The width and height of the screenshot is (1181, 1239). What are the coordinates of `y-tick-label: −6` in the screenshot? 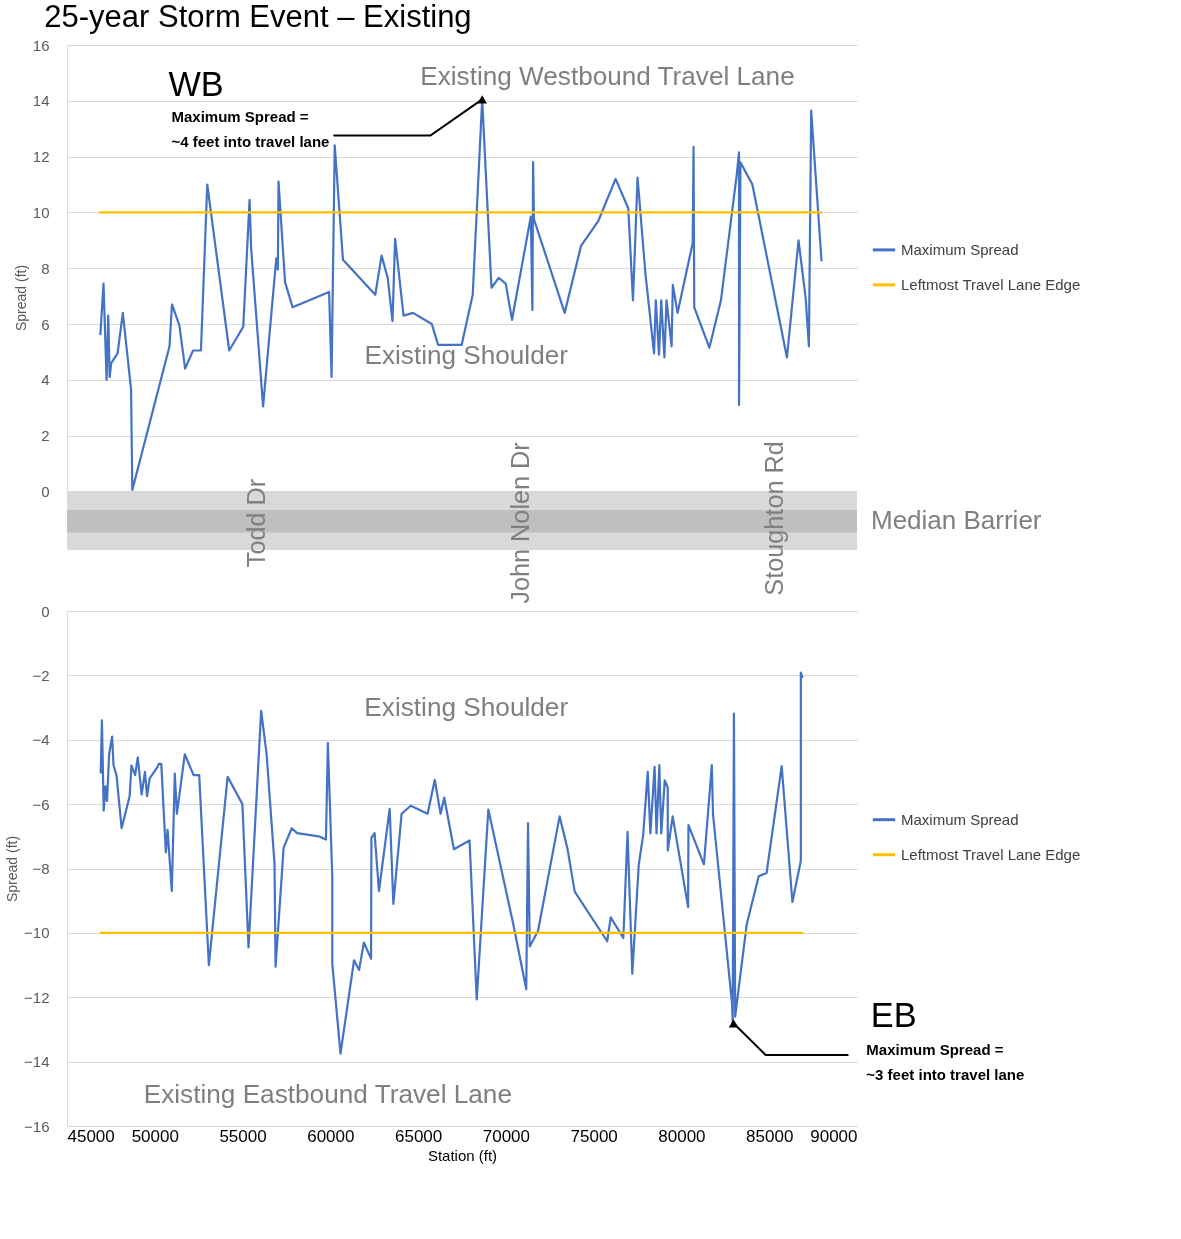 It's located at (41, 804).